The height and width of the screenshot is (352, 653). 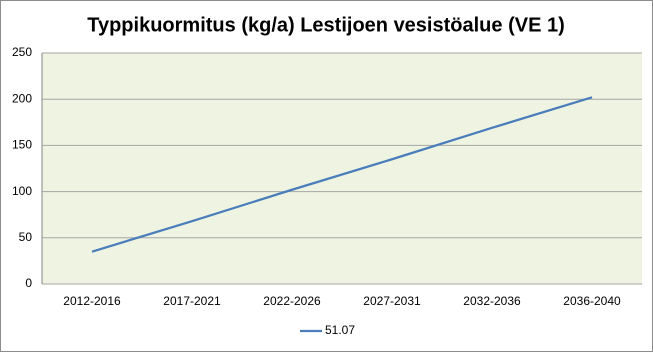 I want to click on x-tick-label: 2022-2026, so click(x=292, y=301).